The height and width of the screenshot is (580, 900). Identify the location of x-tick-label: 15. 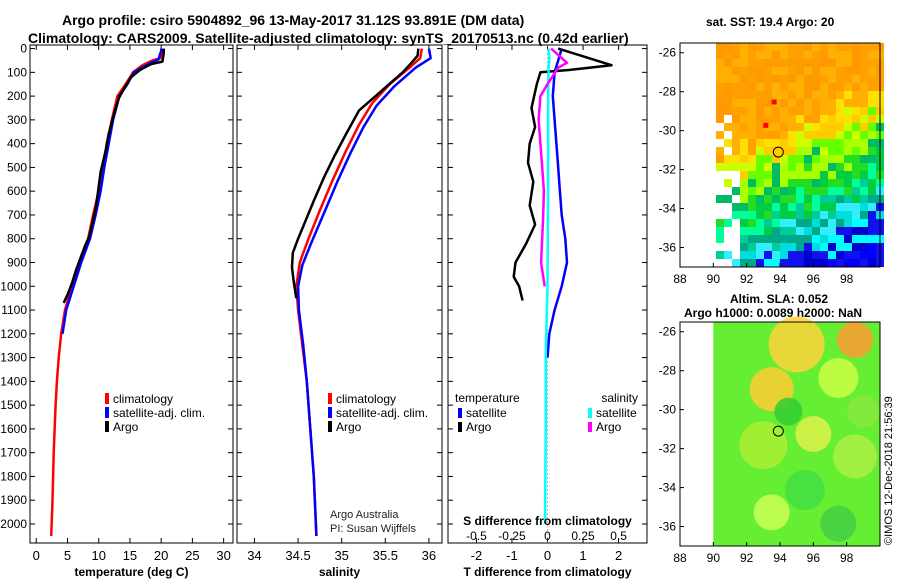
(130, 555).